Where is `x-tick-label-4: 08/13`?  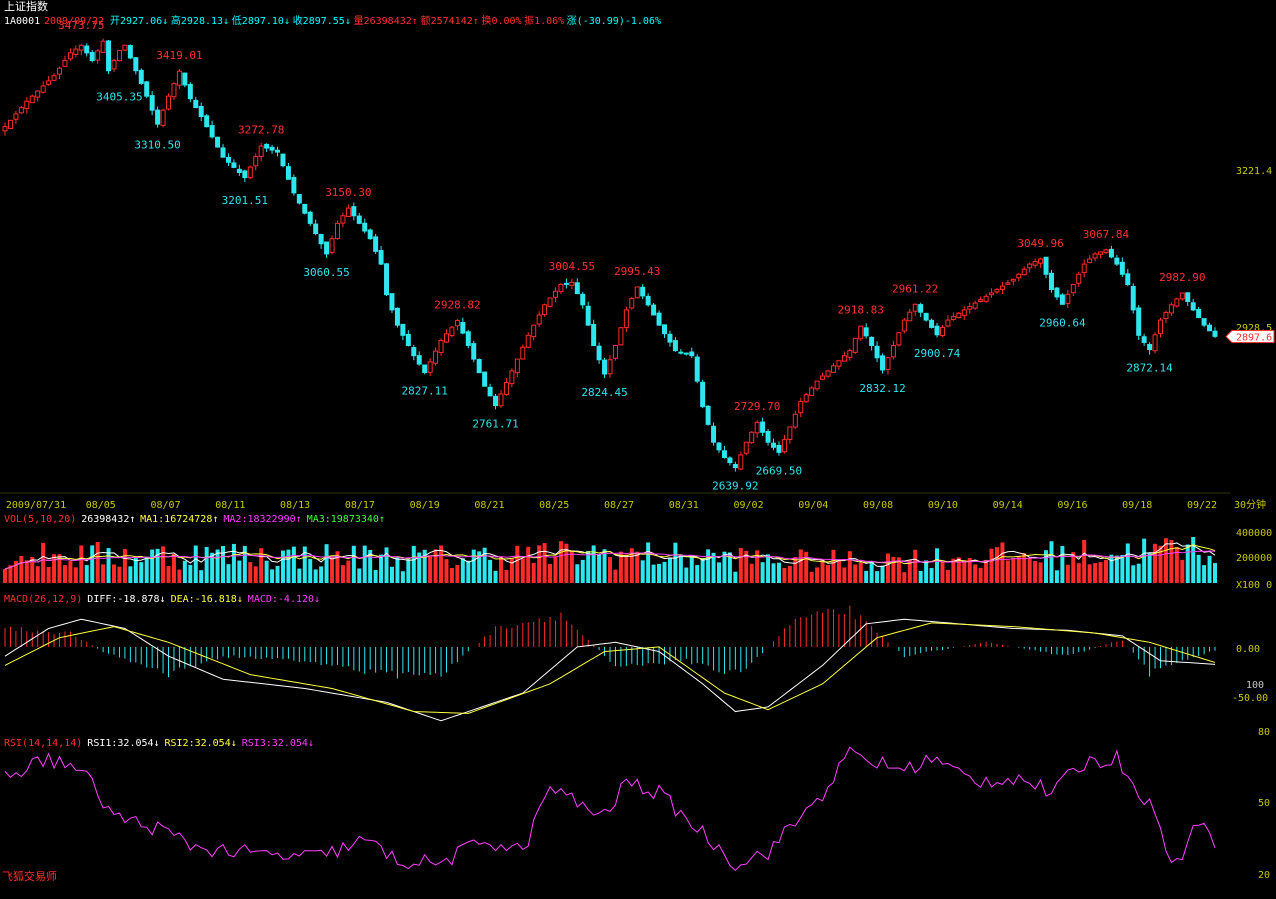
x-tick-label-4: 08/13 is located at coordinates (295, 505).